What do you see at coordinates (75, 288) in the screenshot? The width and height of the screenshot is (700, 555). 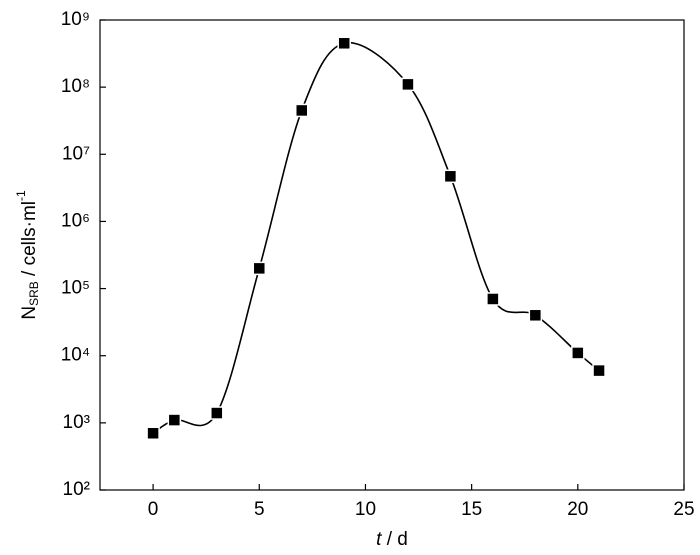 I see `y-tick-label: 10⁵` at bounding box center [75, 288].